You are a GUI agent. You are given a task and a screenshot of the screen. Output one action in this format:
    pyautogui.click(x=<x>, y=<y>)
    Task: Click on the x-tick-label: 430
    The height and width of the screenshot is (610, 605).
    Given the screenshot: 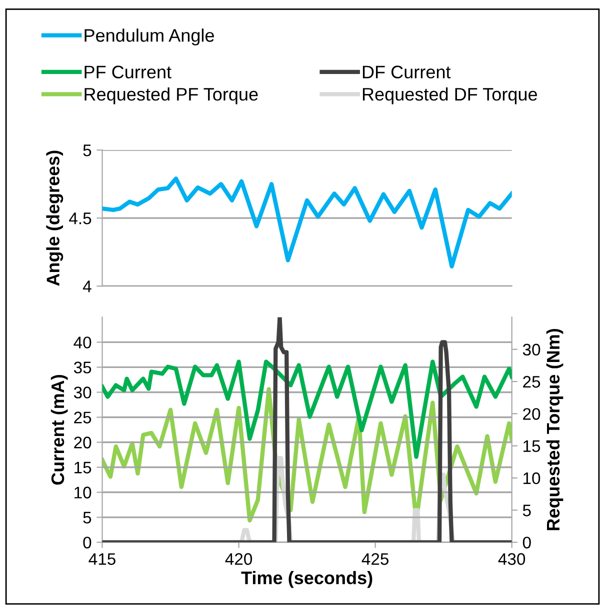 What is the action you would take?
    pyautogui.click(x=512, y=559)
    